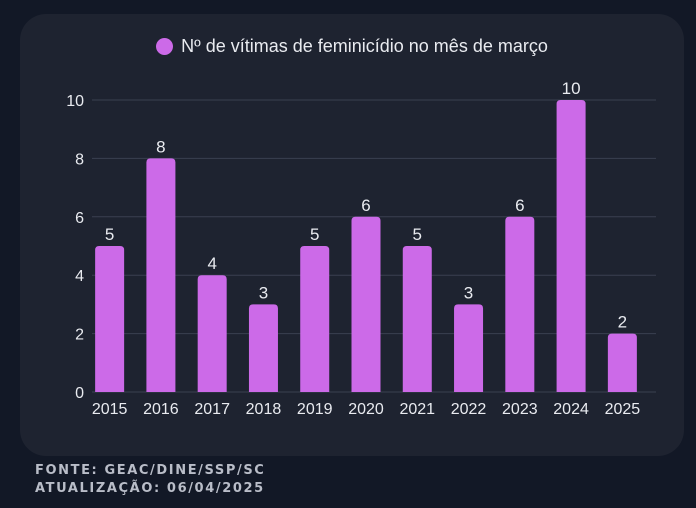 The height and width of the screenshot is (508, 696). What do you see at coordinates (75, 101) in the screenshot?
I see `y-tick-label: 10` at bounding box center [75, 101].